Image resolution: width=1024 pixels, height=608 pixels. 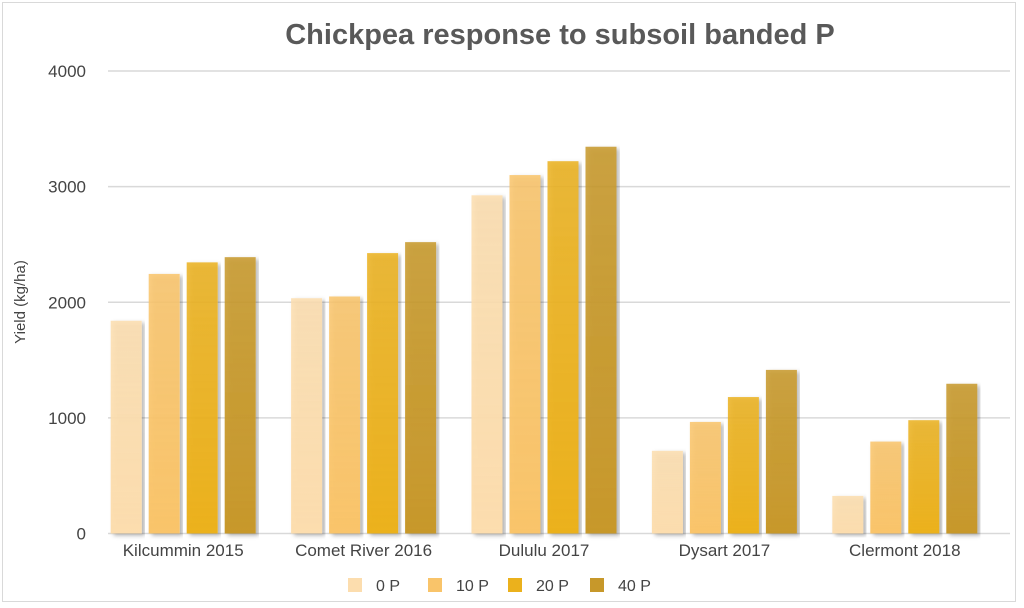 What do you see at coordinates (634, 586) in the screenshot?
I see `legend-label: 40 P` at bounding box center [634, 586].